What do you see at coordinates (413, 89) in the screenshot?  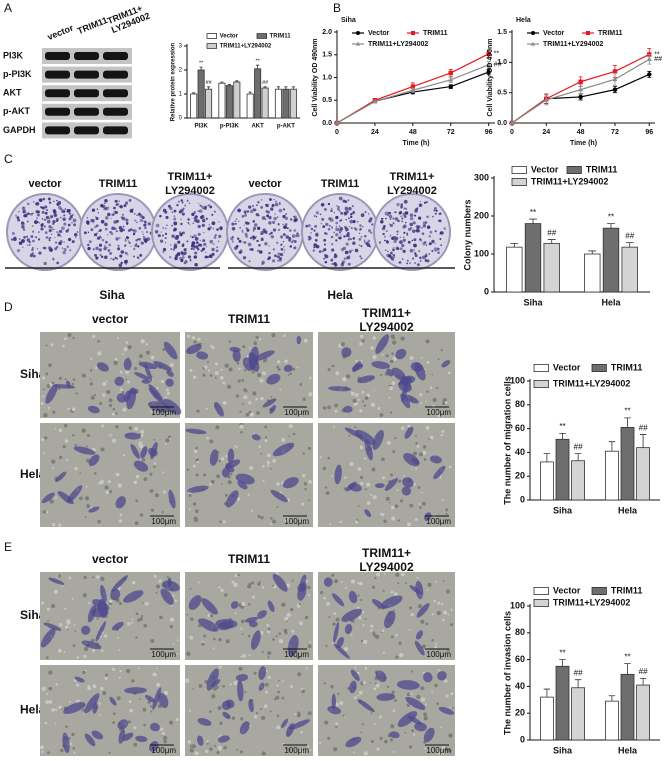 I see `point` at bounding box center [413, 89].